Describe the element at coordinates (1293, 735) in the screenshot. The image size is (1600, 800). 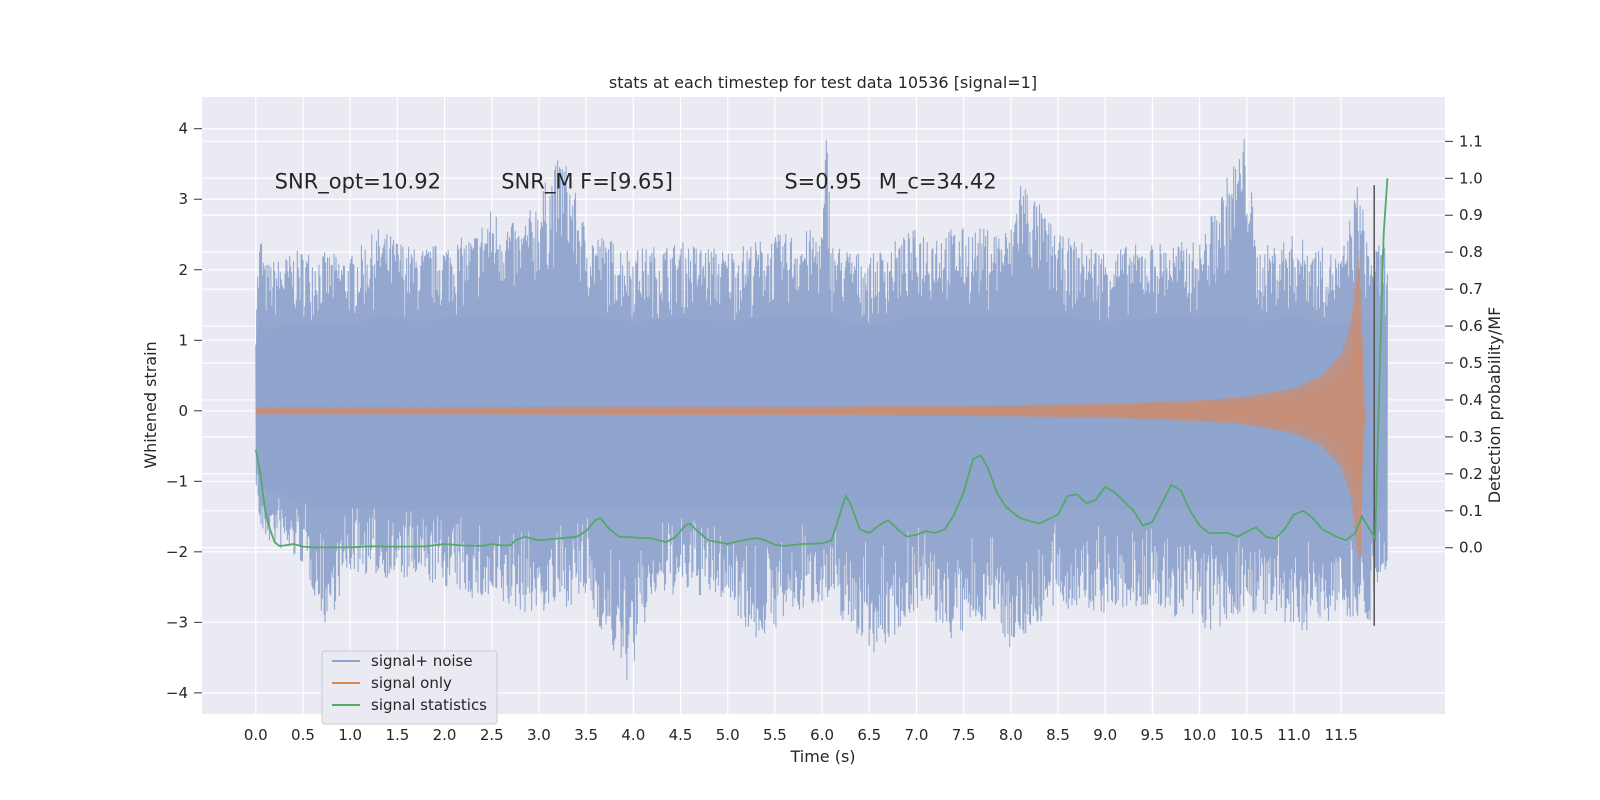
I see `x-tick-label: 11.0` at that location.